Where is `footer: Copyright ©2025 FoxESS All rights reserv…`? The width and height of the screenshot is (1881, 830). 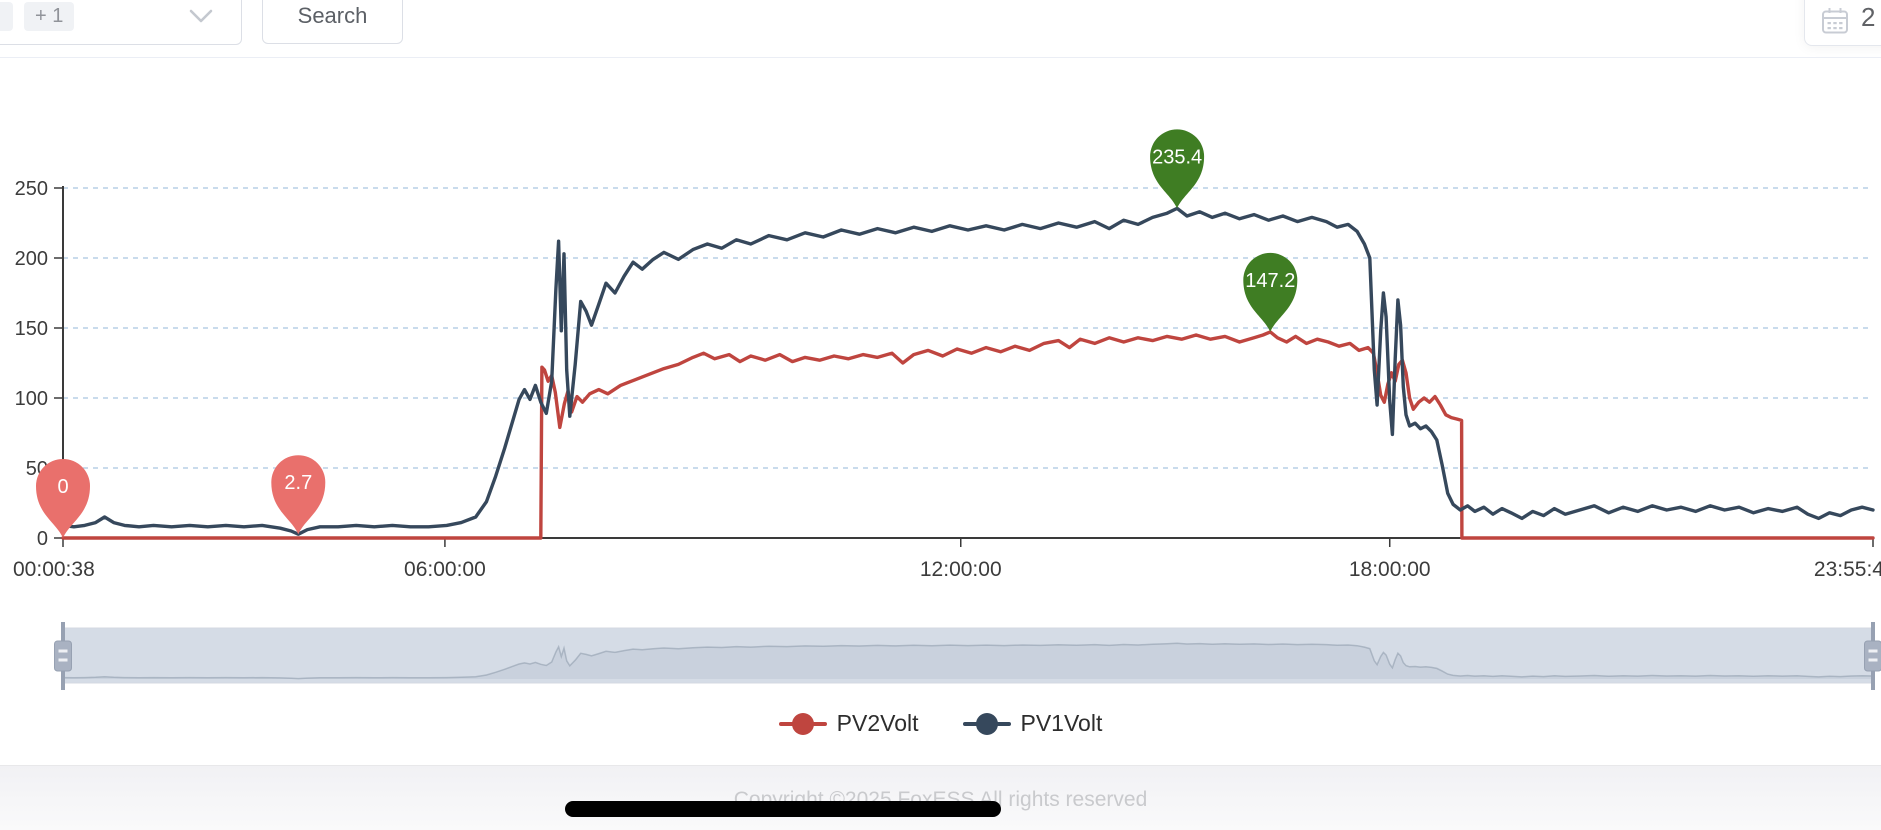 footer: Copyright ©2025 FoxESS All rights reserv… is located at coordinates (940, 798).